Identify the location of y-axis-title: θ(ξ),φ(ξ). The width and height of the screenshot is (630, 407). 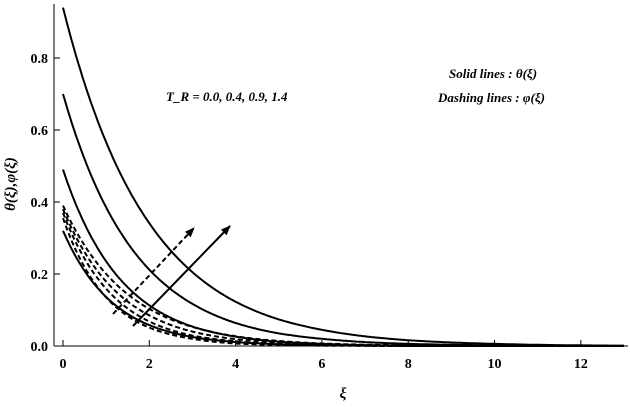
(11, 184).